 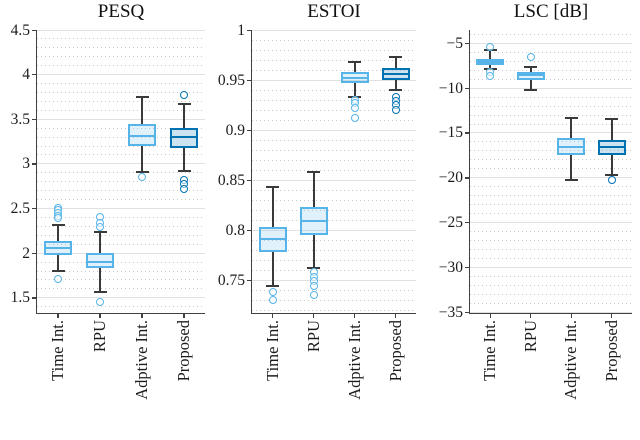 I want to click on y-tick-label: −15, so click(x=450, y=133).